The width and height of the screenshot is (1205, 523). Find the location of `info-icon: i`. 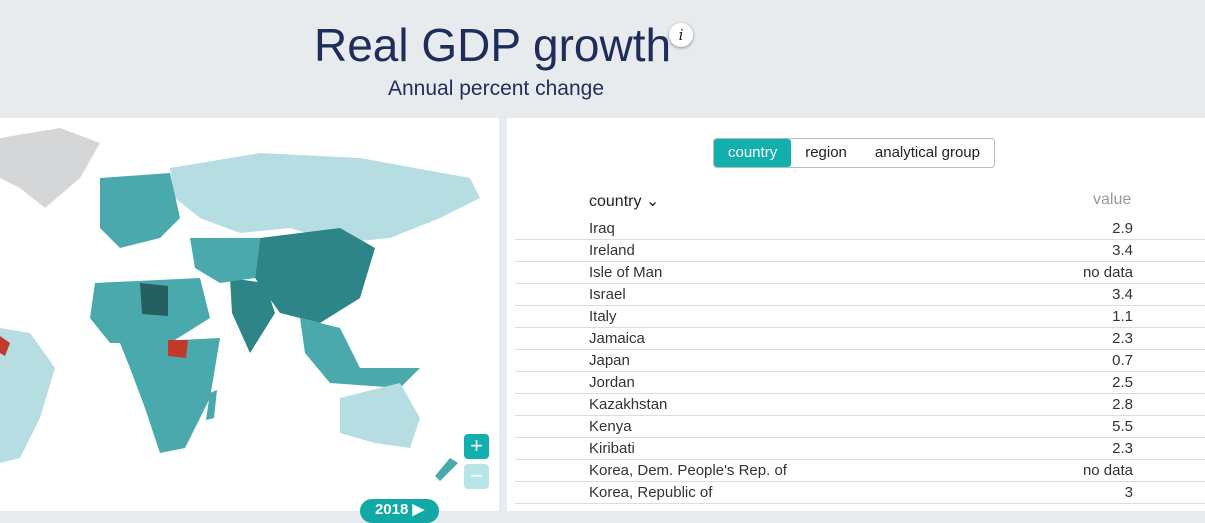

info-icon: i is located at coordinates (681, 35).